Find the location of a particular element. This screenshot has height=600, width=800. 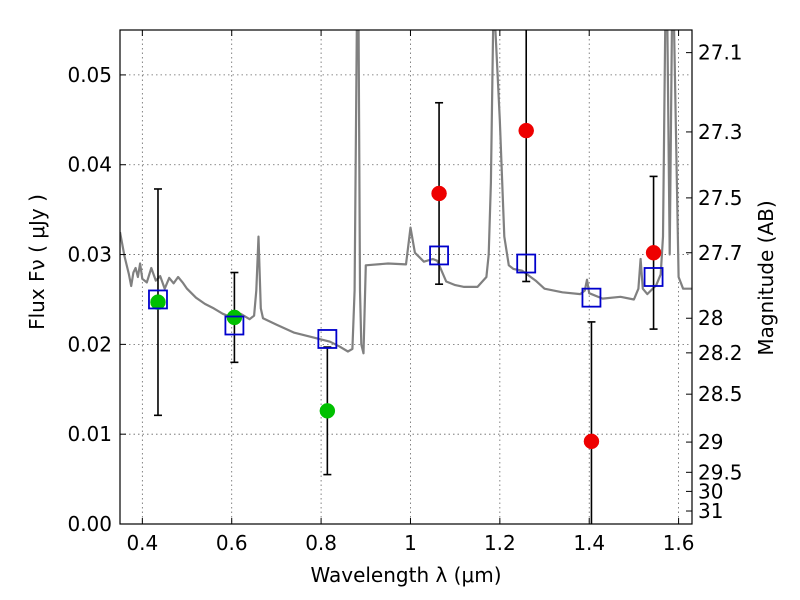

magnitude-tick-label: 29 is located at coordinates (710, 442).